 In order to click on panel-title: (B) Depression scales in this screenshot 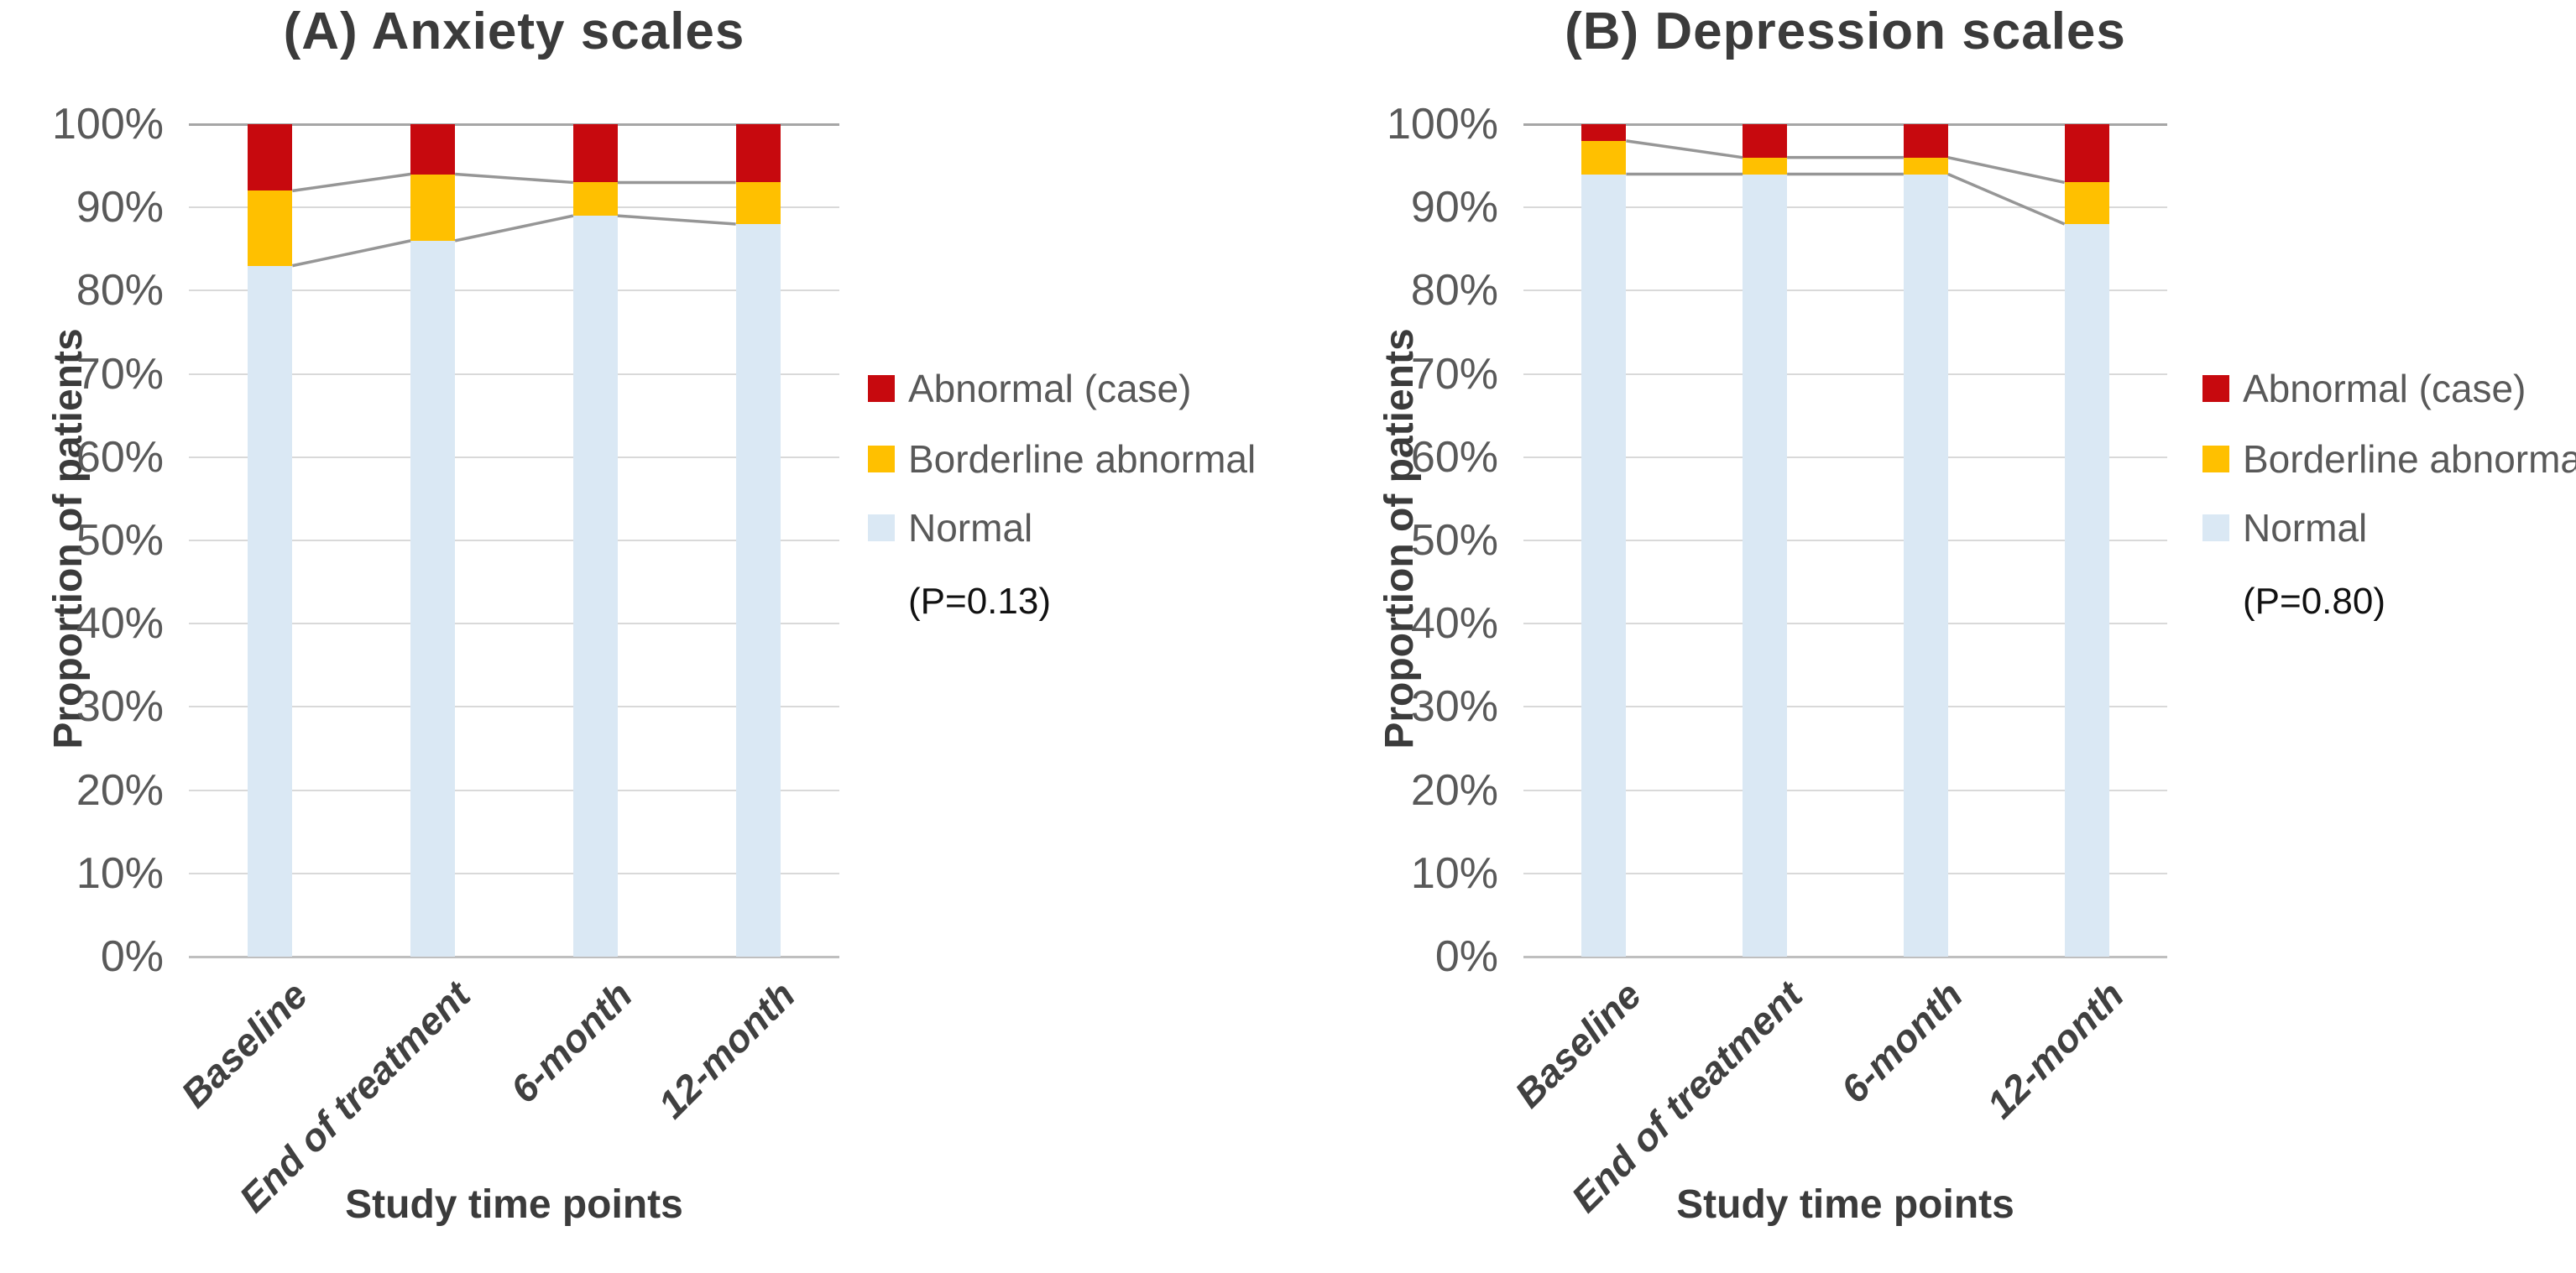, I will do `click(1845, 31)`.